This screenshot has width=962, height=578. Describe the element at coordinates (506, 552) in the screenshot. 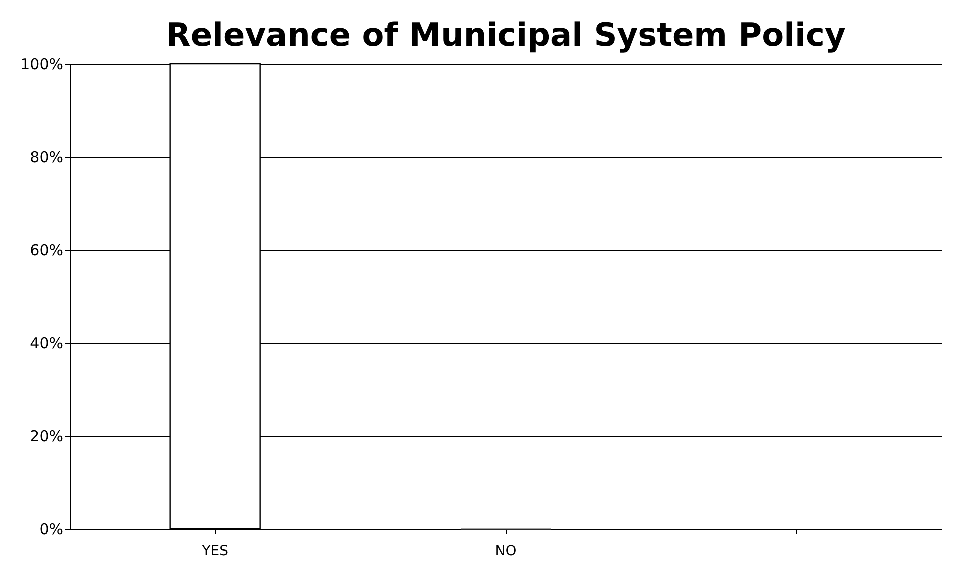

I see `x-tick-label: NO` at that location.